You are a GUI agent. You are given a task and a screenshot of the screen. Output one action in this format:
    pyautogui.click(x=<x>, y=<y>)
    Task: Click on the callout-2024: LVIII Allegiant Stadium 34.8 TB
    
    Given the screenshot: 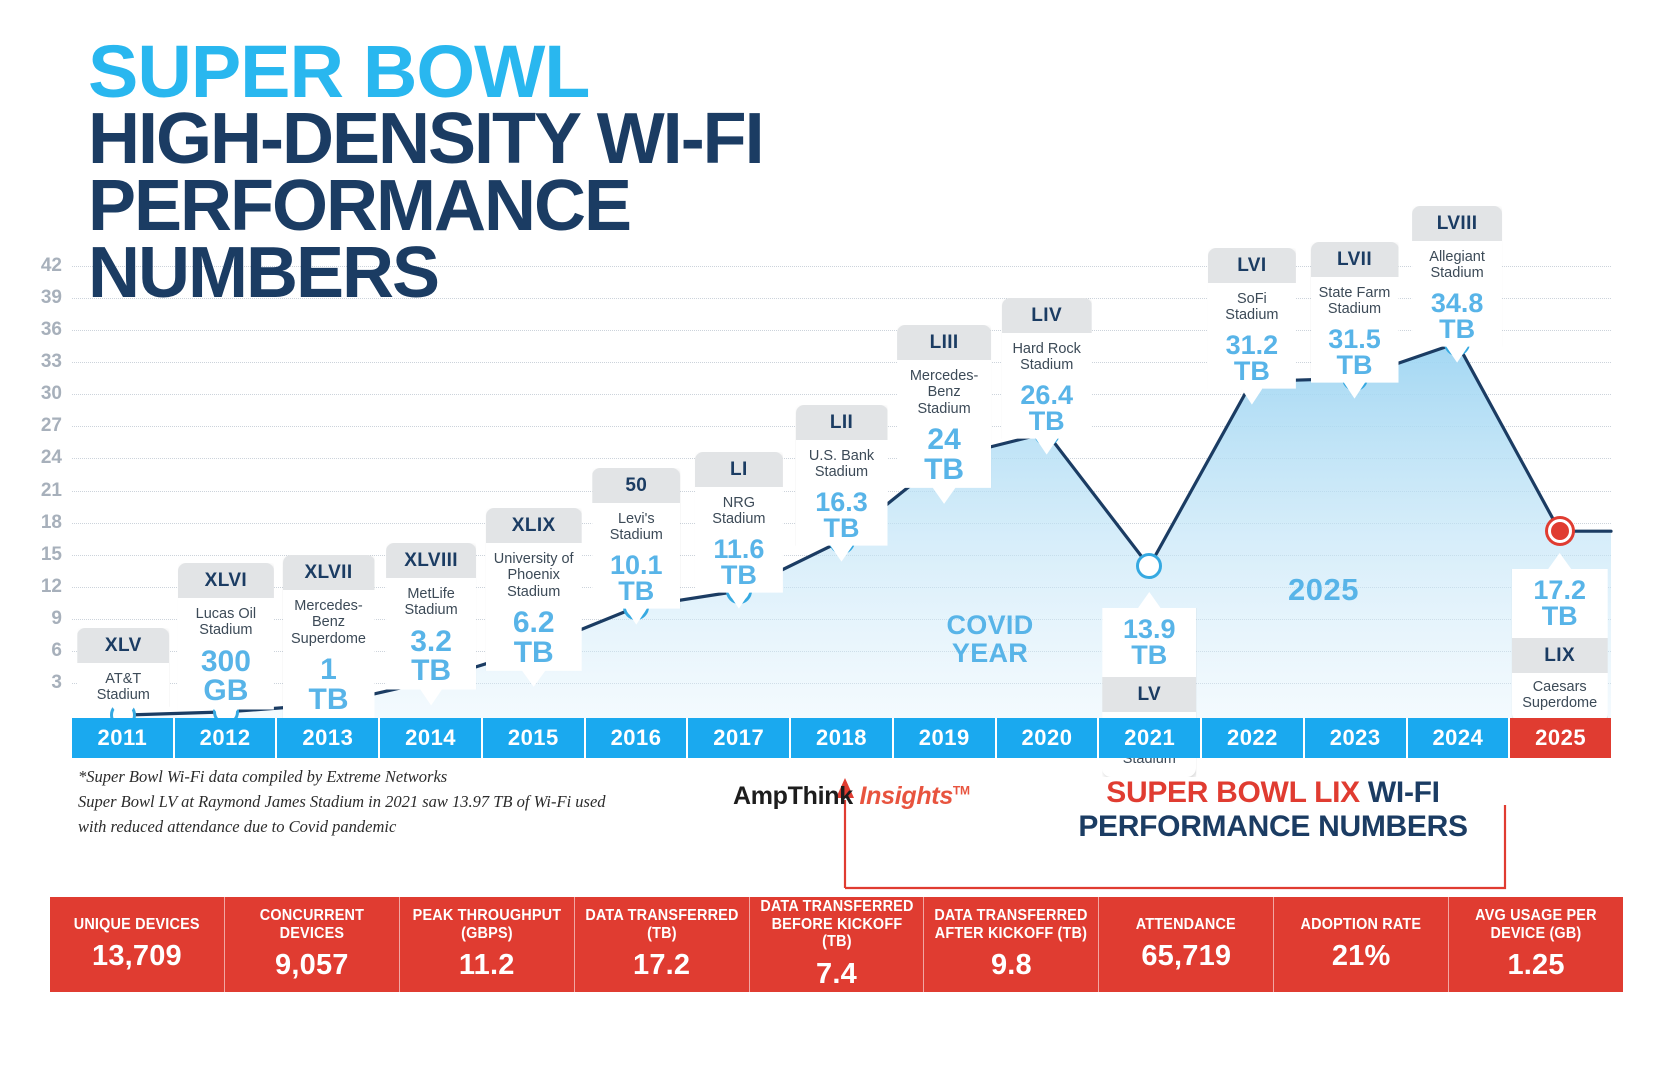 What is the action you would take?
    pyautogui.click(x=1457, y=284)
    